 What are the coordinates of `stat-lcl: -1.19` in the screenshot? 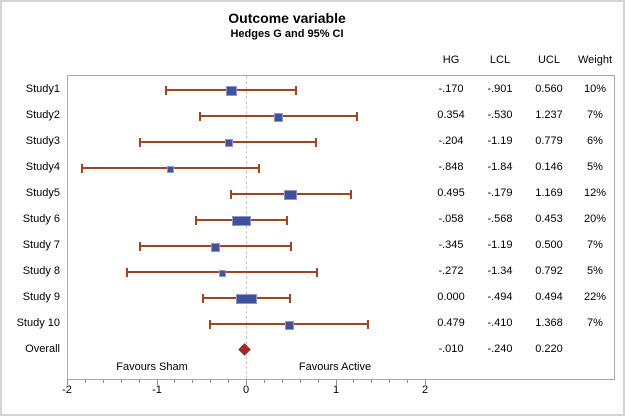 It's located at (500, 141).